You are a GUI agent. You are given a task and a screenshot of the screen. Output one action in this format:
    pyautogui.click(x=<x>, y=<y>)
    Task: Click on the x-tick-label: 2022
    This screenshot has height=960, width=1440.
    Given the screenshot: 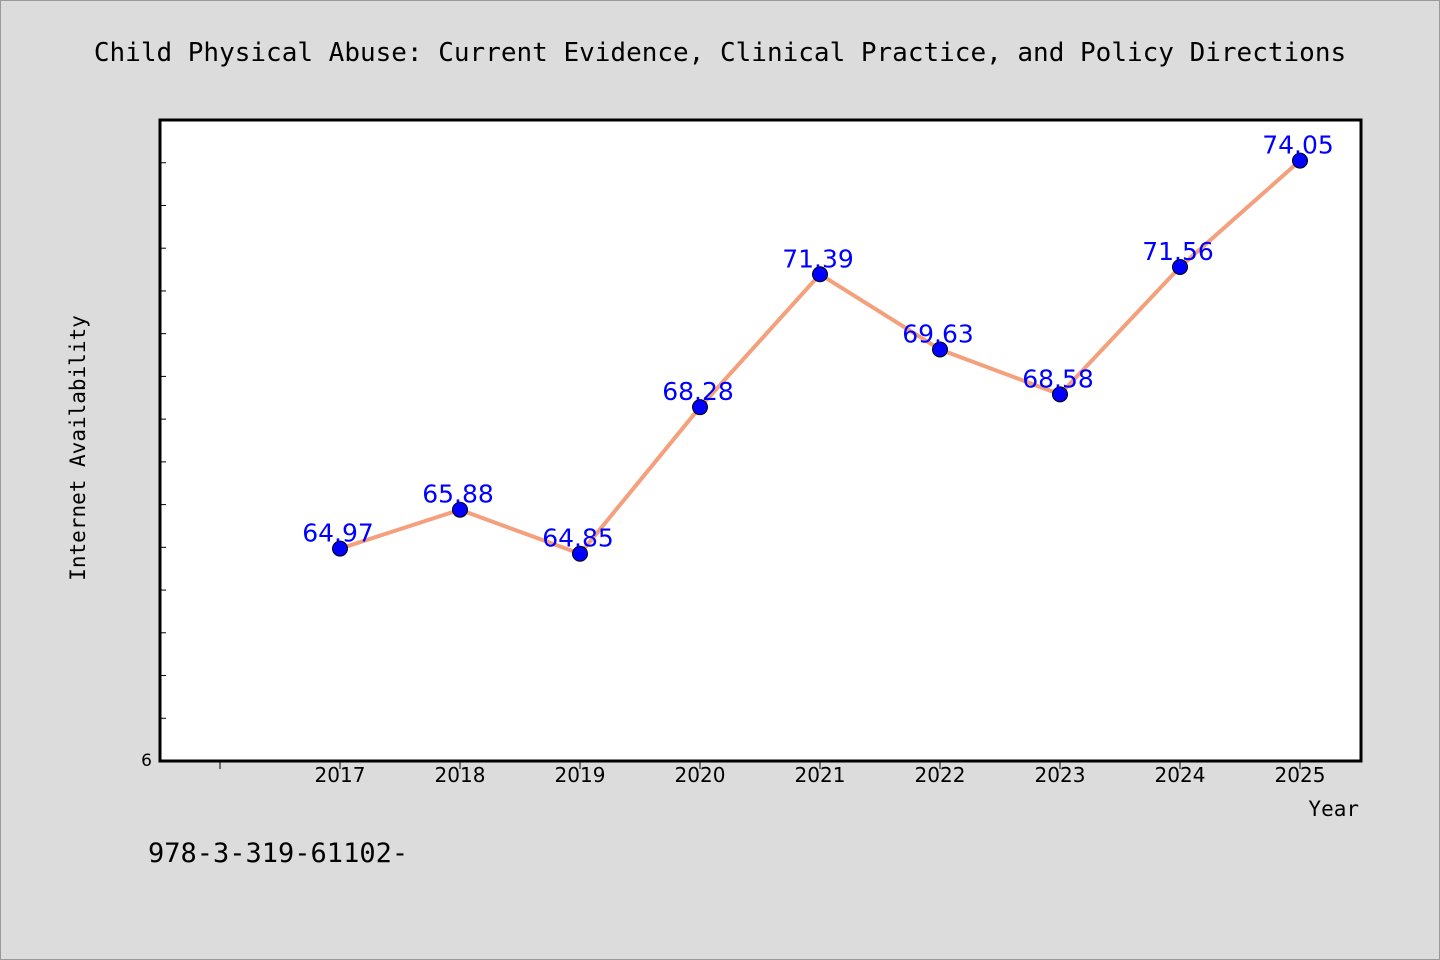 What is the action you would take?
    pyautogui.click(x=940, y=775)
    